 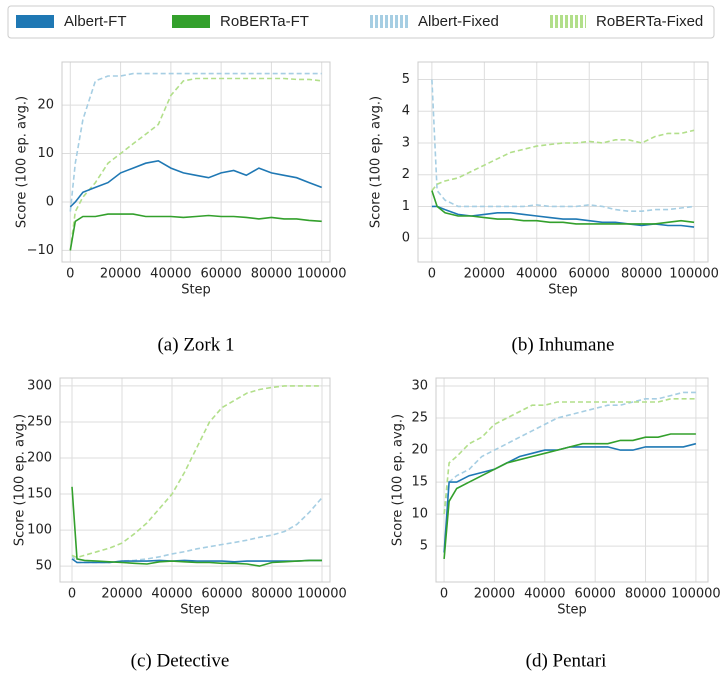 What do you see at coordinates (649, 21) in the screenshot?
I see `legend-label: RoBERTa-Fixed` at bounding box center [649, 21].